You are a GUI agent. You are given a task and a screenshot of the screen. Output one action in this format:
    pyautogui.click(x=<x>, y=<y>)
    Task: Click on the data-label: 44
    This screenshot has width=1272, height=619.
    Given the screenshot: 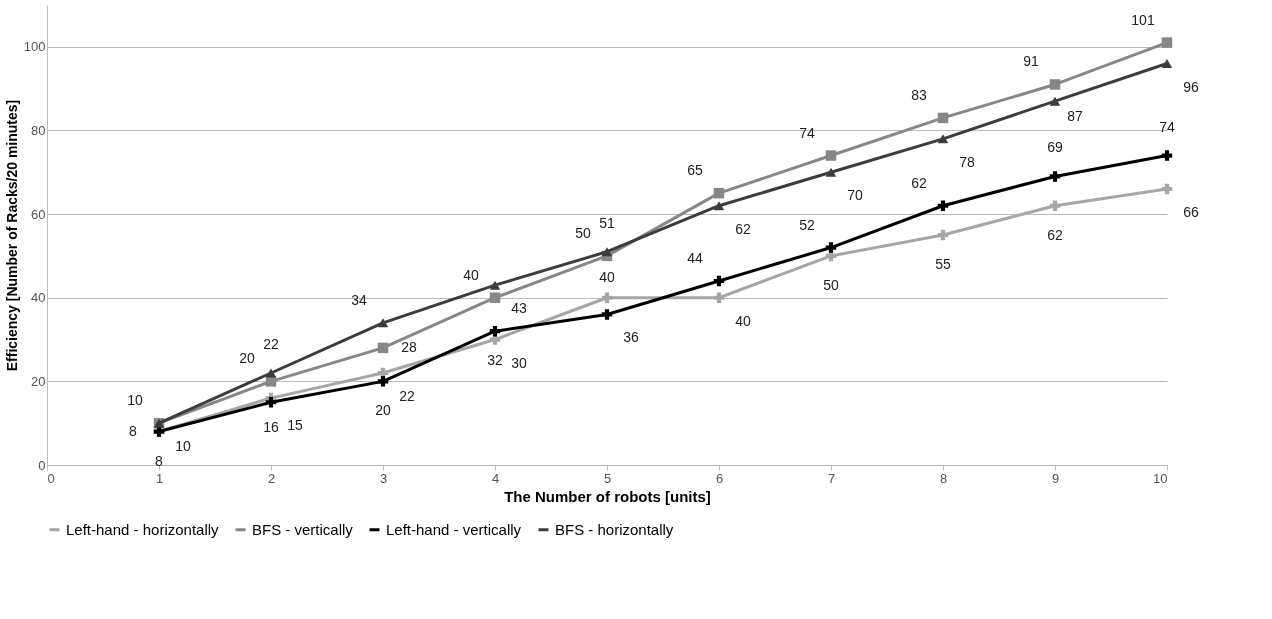 What is the action you would take?
    pyautogui.click(x=695, y=258)
    